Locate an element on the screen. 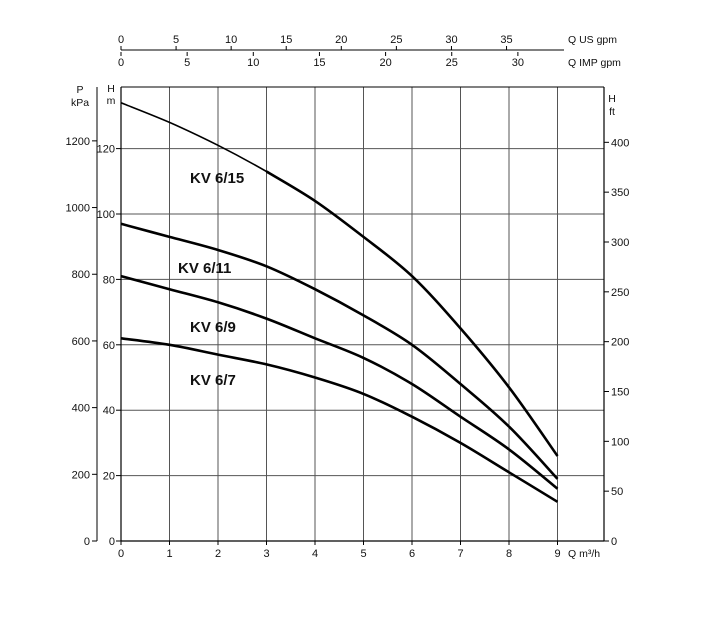  flow-tick-label-0: 0 is located at coordinates (121, 554).